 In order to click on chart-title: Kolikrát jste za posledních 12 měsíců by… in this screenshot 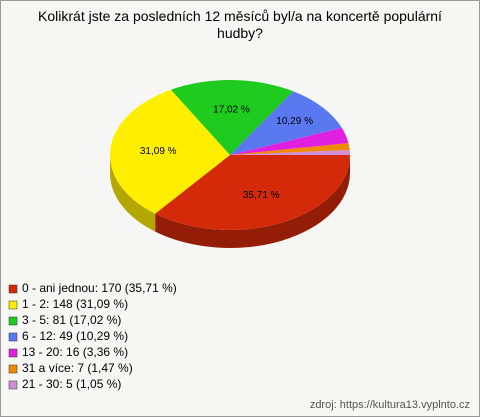, I will do `click(240, 24)`.